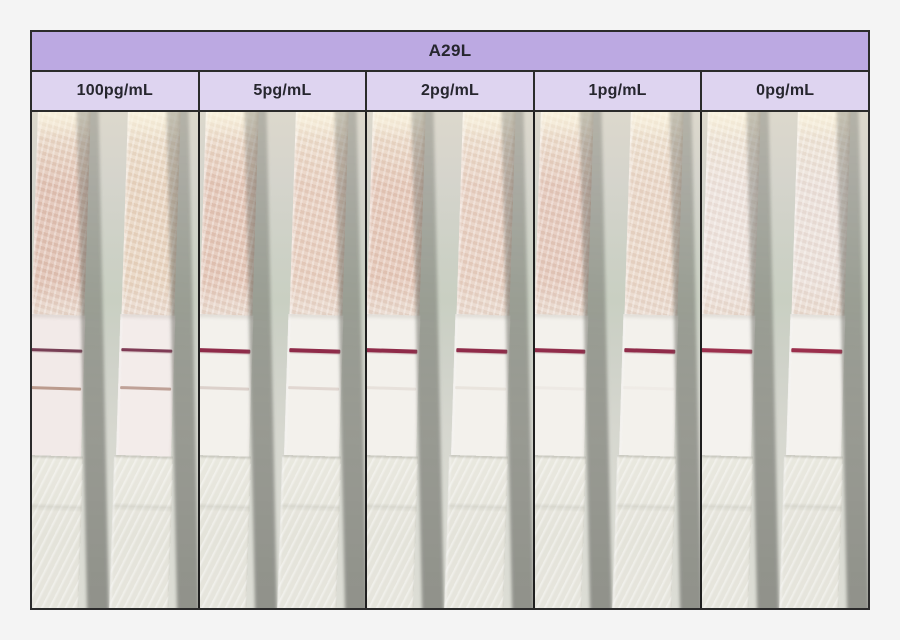 The height and width of the screenshot is (640, 900). I want to click on column-label: 100pg/mL, so click(114, 90).